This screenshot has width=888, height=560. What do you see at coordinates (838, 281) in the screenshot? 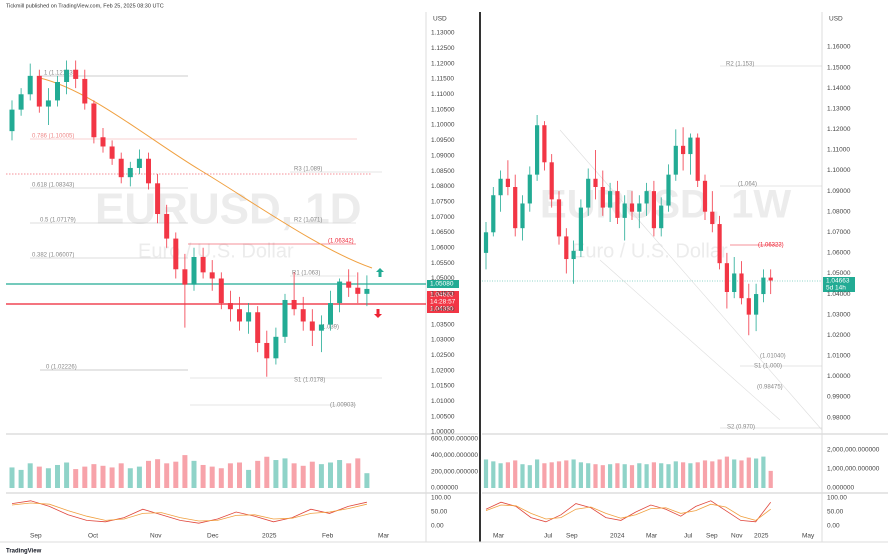
I see `price-label: 1.04663` at bounding box center [838, 281].